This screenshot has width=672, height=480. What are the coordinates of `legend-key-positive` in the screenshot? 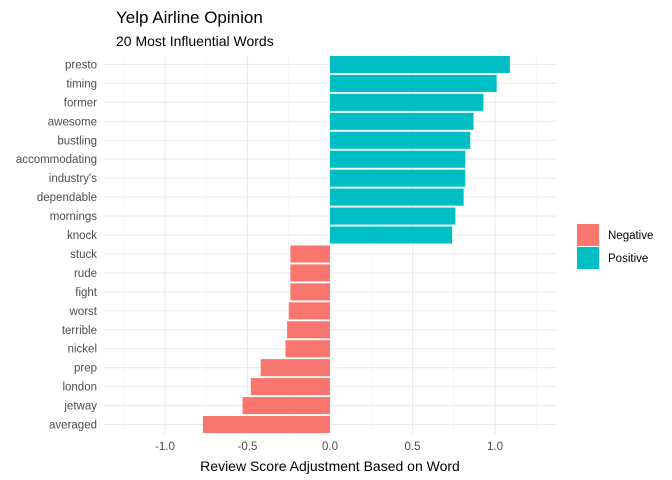 It's located at (588, 258).